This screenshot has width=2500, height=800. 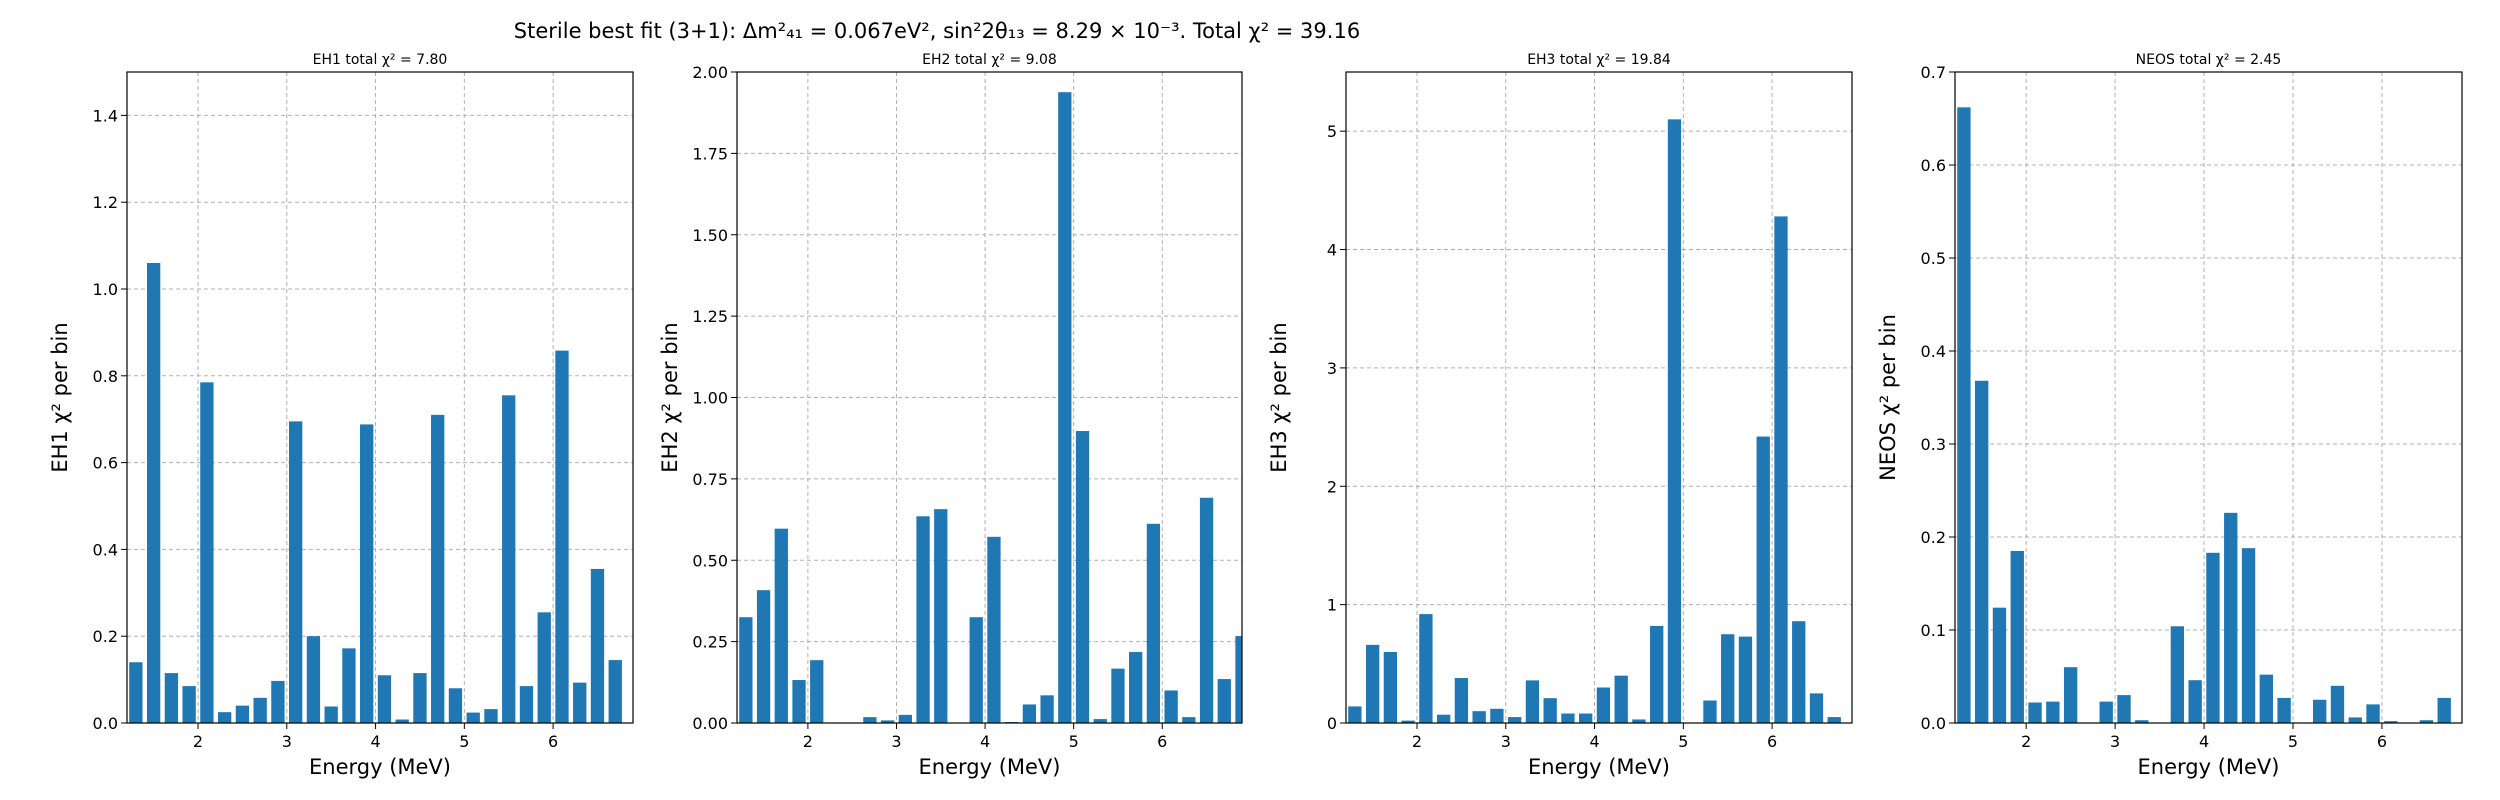 I want to click on panel-title: EH2 total χ² = 9.08, so click(x=989, y=60).